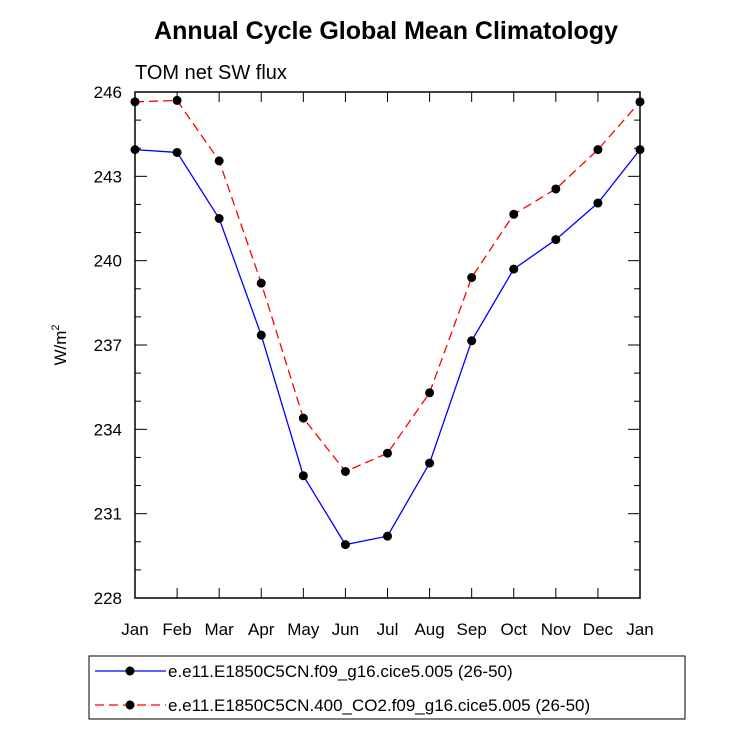 The height and width of the screenshot is (729, 733). What do you see at coordinates (60, 348) in the screenshot?
I see `y-axis-title-text: W/m` at bounding box center [60, 348].